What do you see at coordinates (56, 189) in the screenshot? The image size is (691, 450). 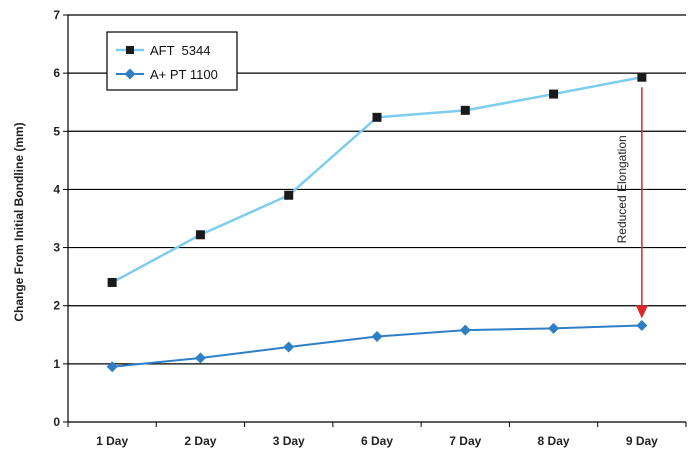 I see `y-tick-label: 4` at bounding box center [56, 189].